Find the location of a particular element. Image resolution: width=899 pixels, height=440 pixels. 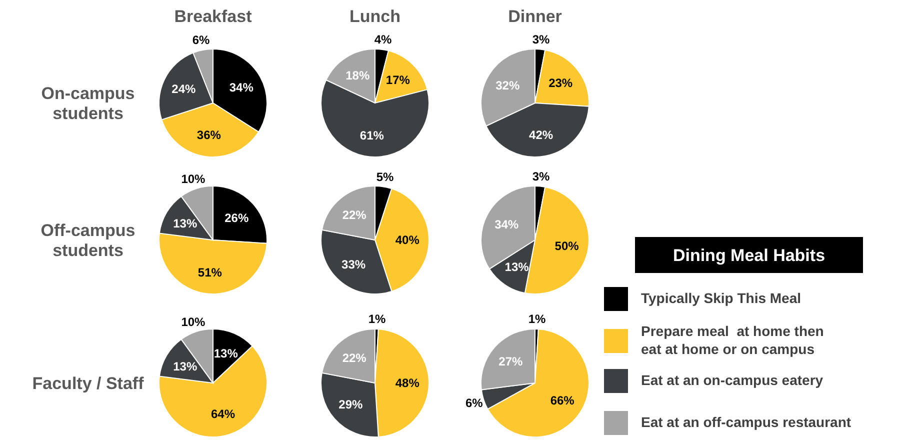

chart-title: Dinner is located at coordinates (535, 16).